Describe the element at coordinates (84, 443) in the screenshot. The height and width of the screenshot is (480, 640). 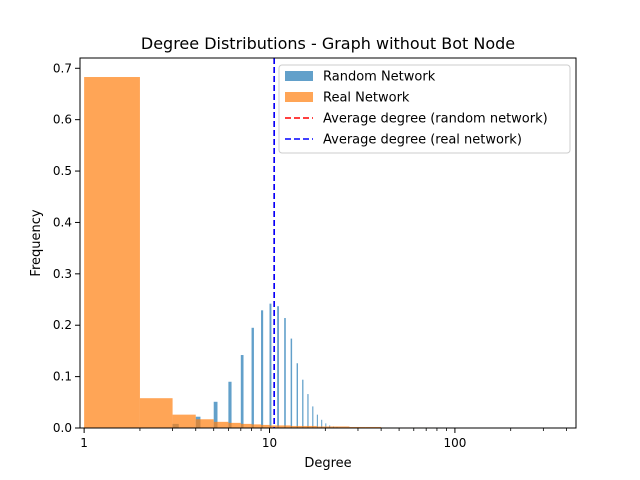
I see `x-tick-label-0: 1` at that location.